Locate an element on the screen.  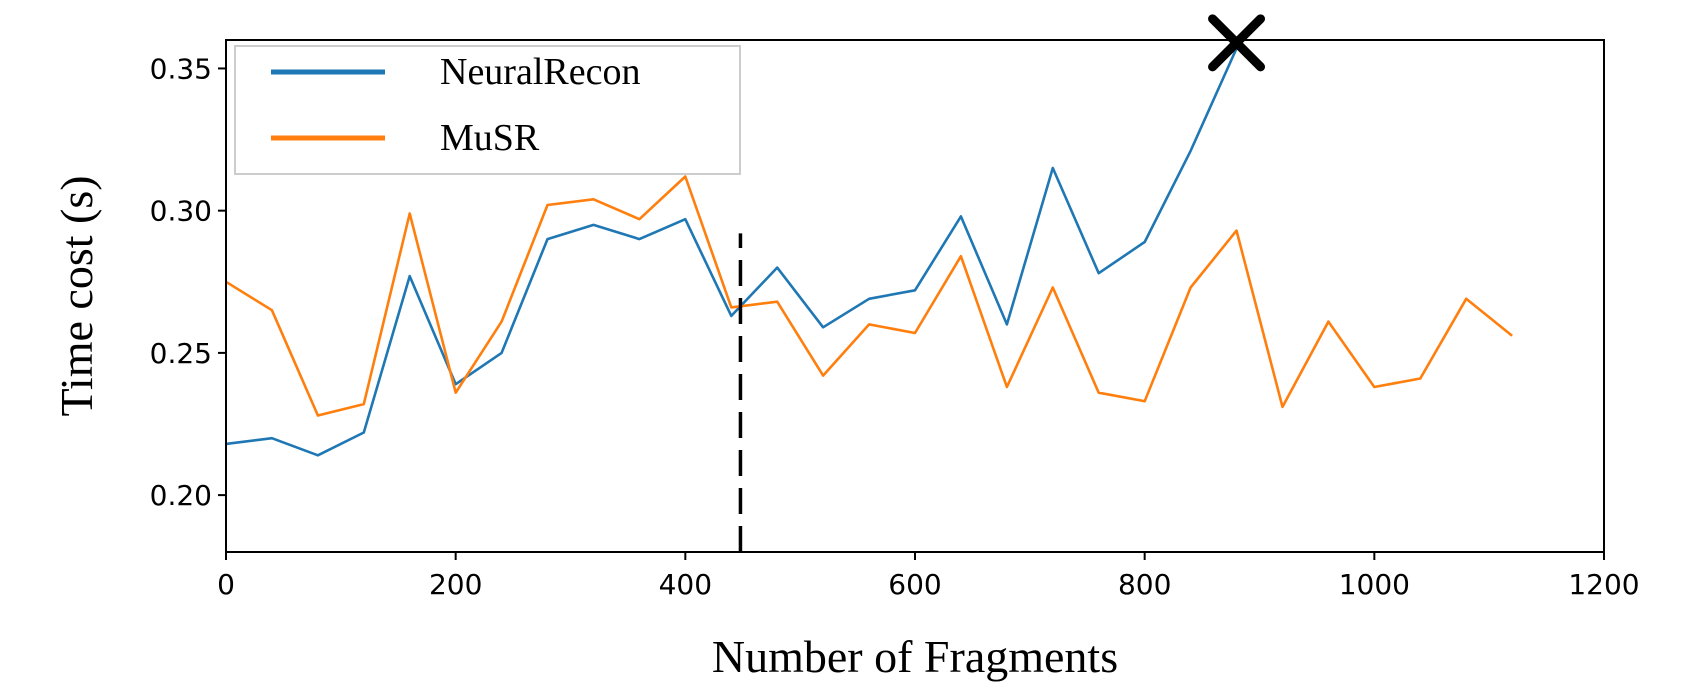
x-tick-label: 600 is located at coordinates (914, 584).